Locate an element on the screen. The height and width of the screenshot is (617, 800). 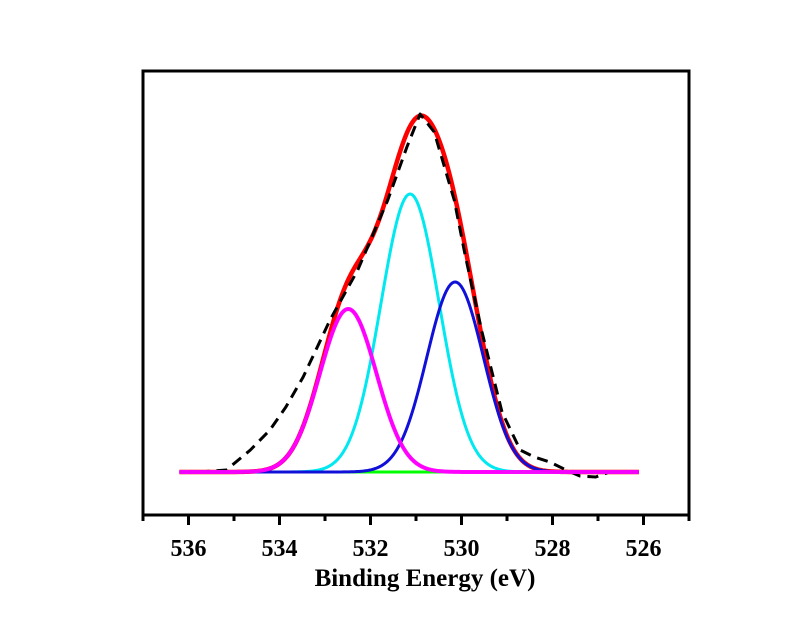
x-tick-label: 534 is located at coordinates (280, 549).